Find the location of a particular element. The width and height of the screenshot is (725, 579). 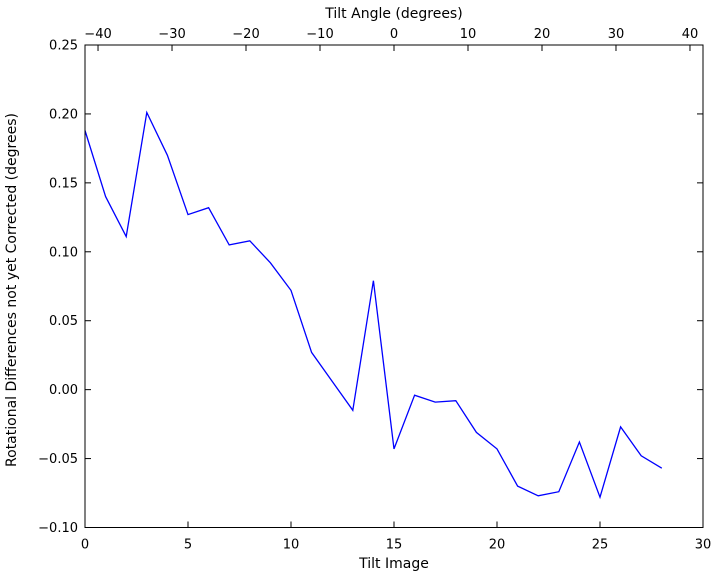

top-axis-title: Tilt Angle (degrees) is located at coordinates (393, 14).